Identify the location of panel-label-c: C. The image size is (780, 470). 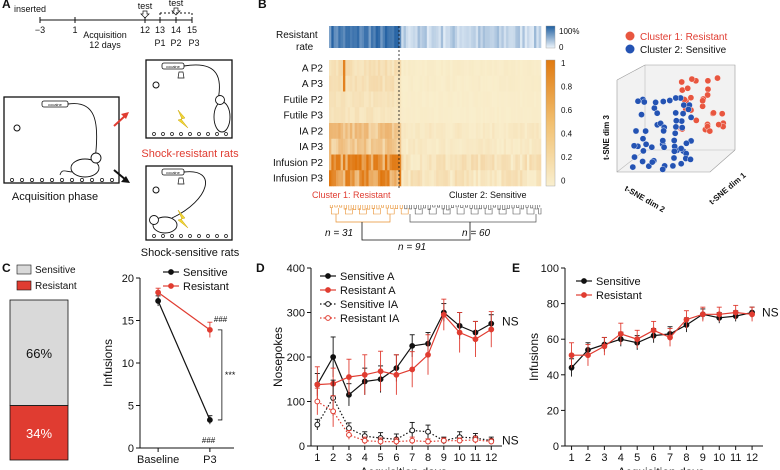
(6, 268).